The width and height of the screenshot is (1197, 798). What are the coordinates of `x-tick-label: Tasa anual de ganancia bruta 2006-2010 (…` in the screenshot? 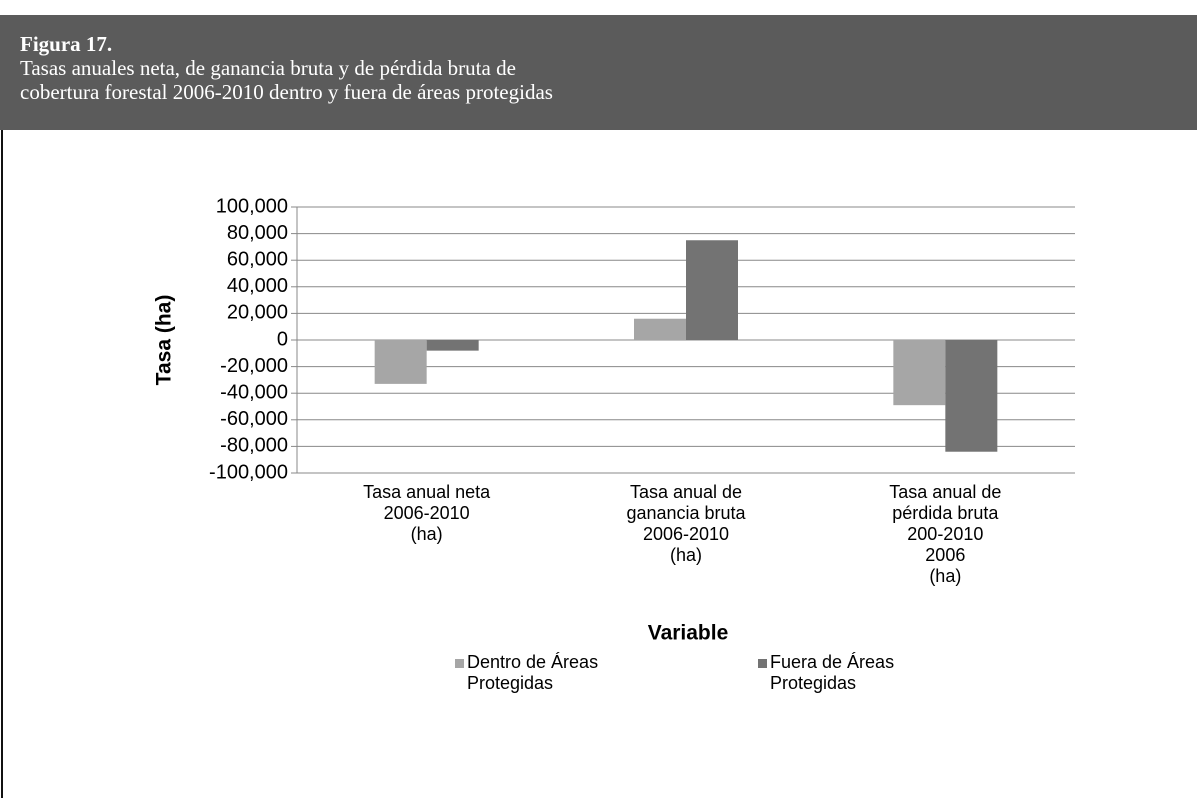 It's located at (686, 523).